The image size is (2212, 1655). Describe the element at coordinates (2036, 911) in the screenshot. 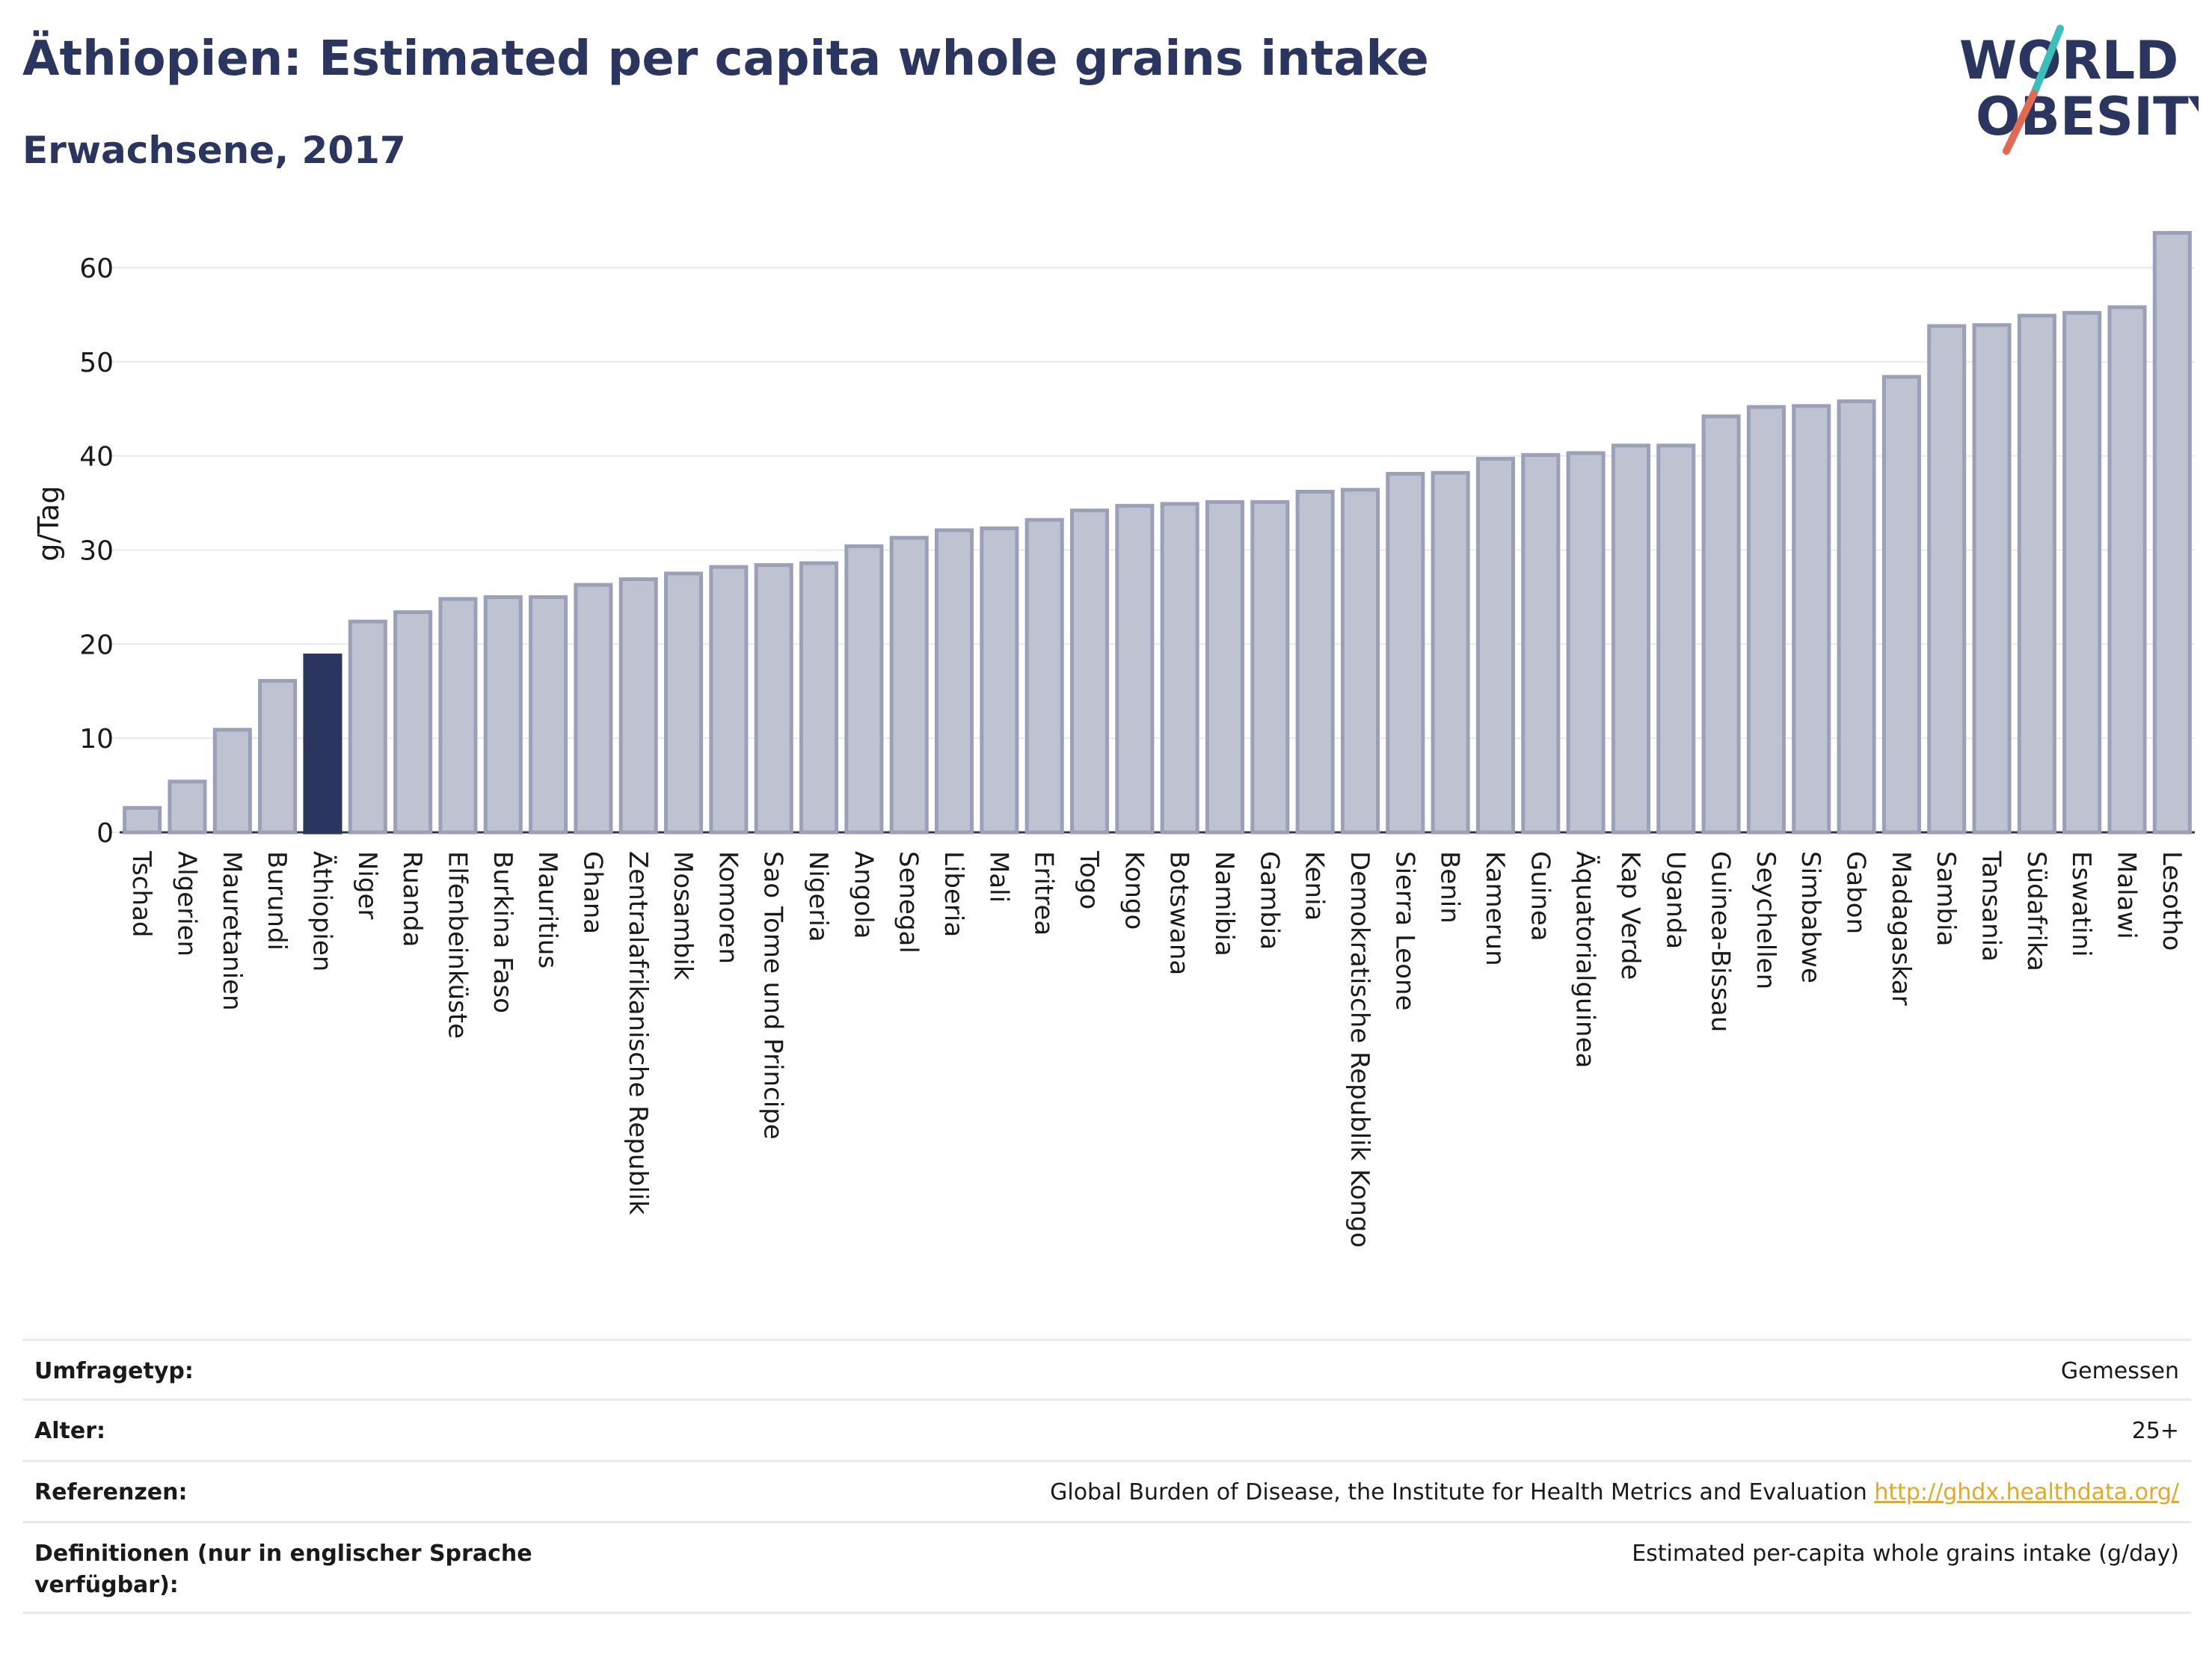

I see `x-tick-label: Südafrika` at that location.